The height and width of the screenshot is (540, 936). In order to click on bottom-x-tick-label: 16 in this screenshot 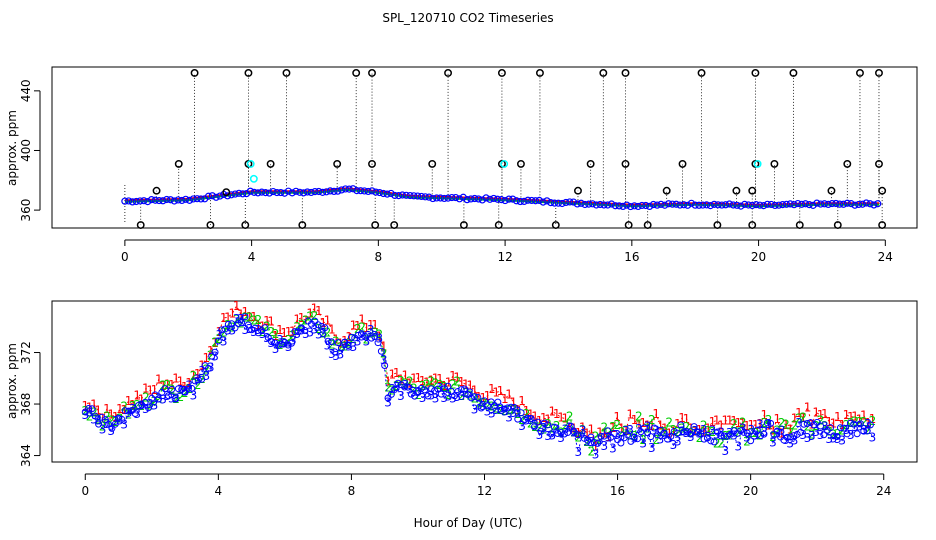, I will do `click(617, 491)`.